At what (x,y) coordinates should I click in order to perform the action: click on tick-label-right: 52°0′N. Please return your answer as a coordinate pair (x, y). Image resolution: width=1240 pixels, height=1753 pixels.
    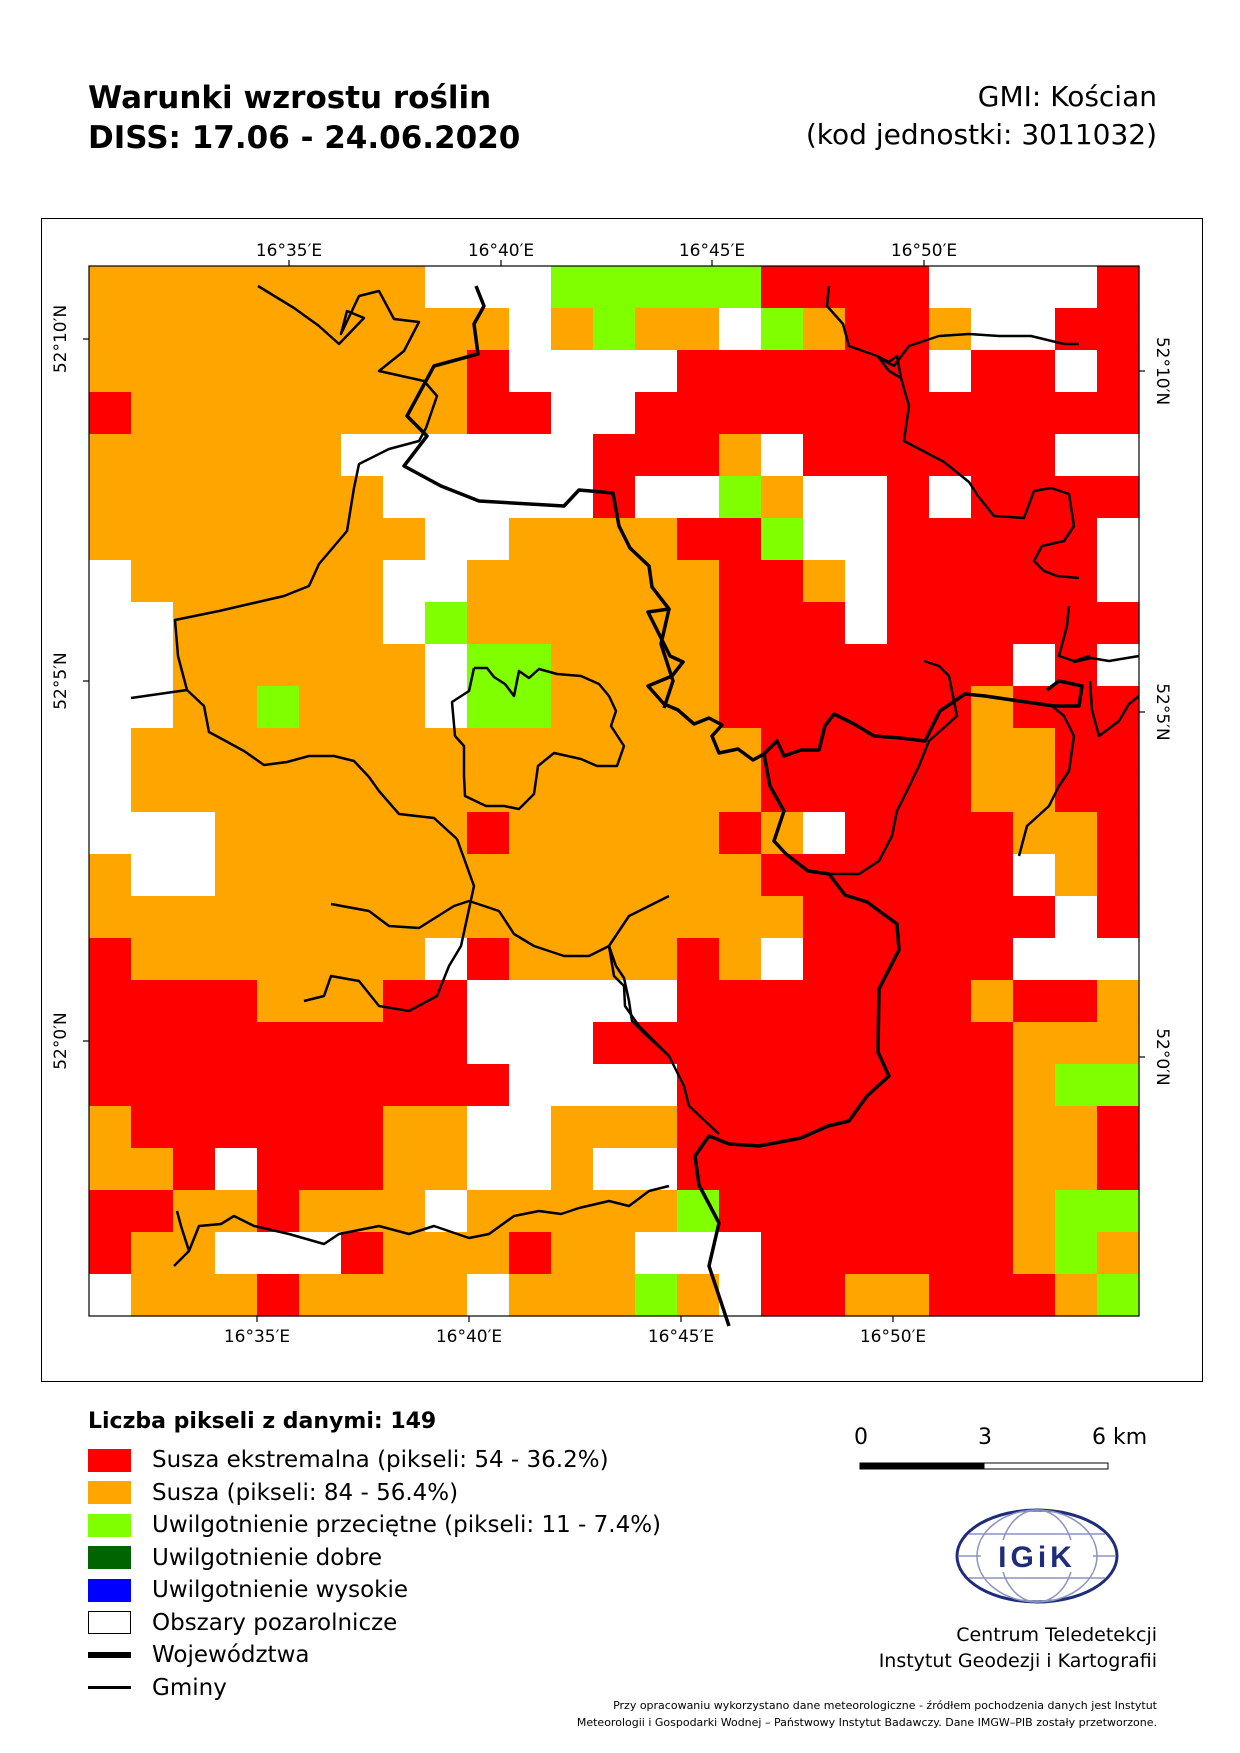
    Looking at the image, I should click on (1162, 1057).